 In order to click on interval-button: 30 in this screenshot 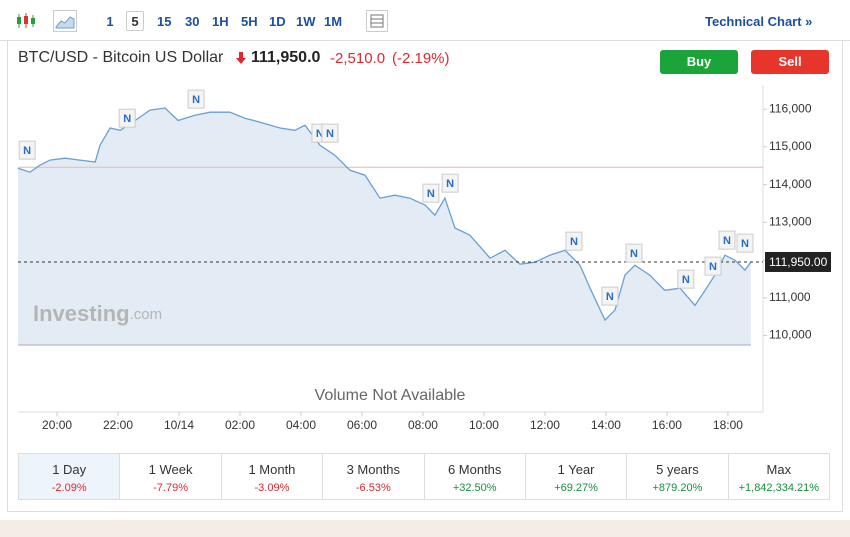, I will do `click(192, 21)`.